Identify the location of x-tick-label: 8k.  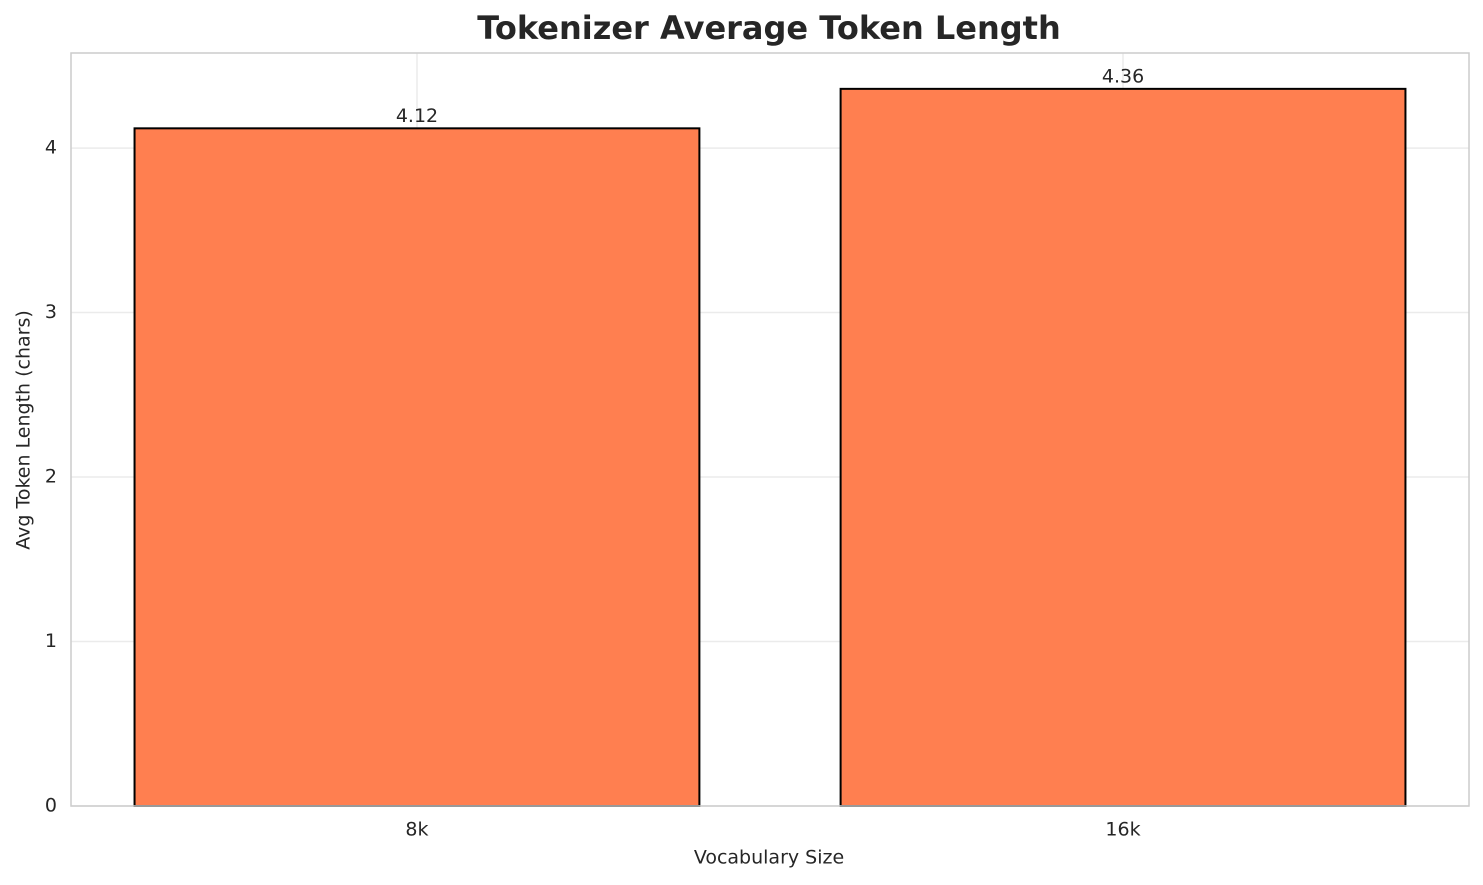
(416, 830).